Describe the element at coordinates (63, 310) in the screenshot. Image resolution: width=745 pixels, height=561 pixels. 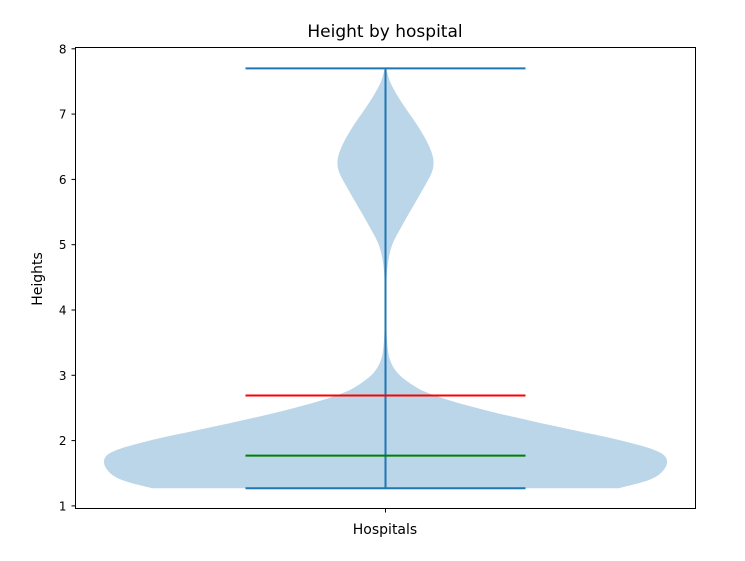
I see `y-tick-label: 4` at that location.